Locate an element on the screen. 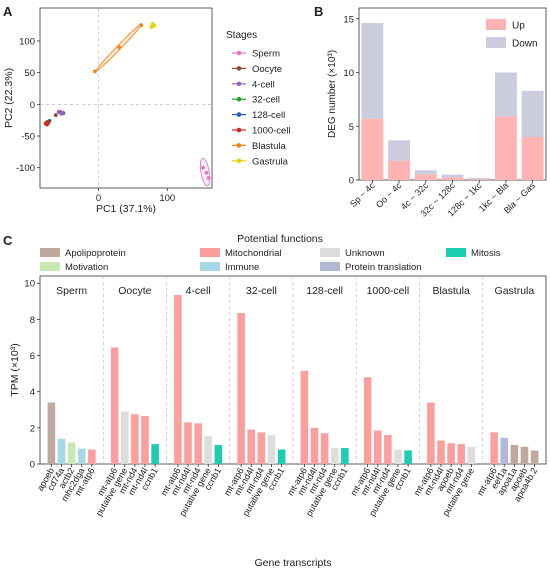 This screenshot has width=550, height=571. deg-legend-swatch is located at coordinates (496, 24).